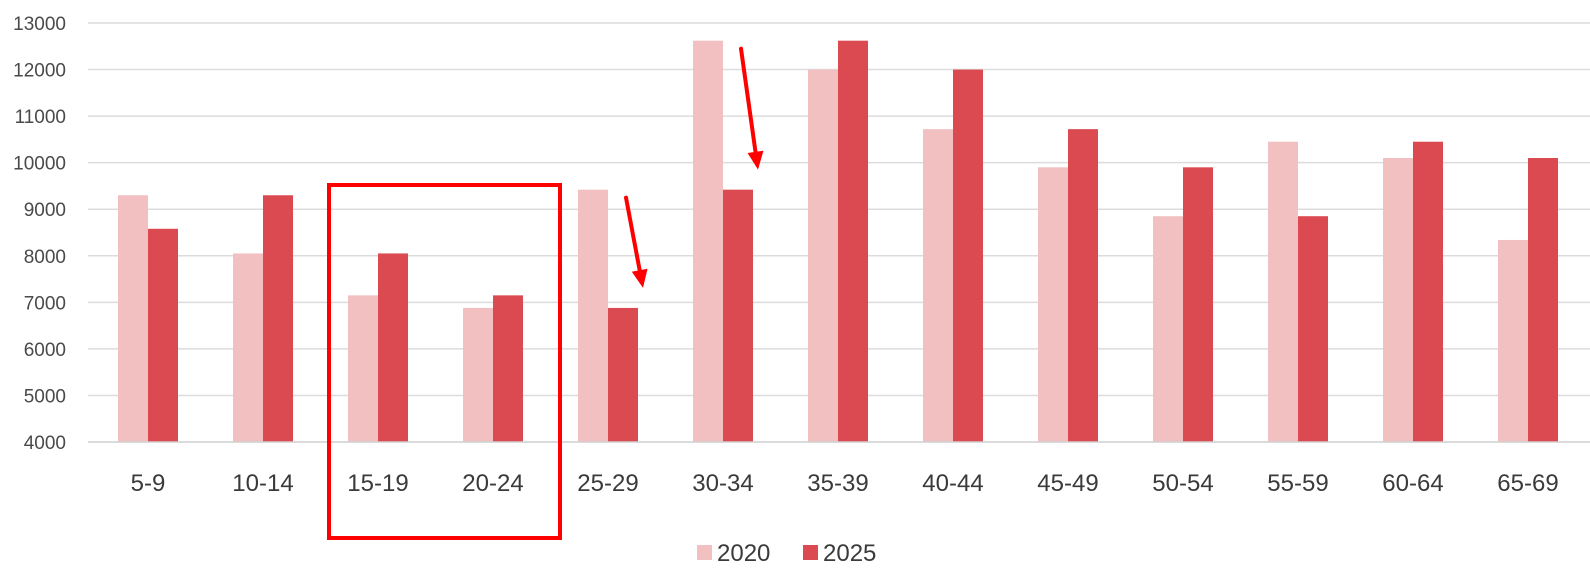 This screenshot has width=1590, height=571. I want to click on x-tick-label: 65-69, so click(1527, 483).